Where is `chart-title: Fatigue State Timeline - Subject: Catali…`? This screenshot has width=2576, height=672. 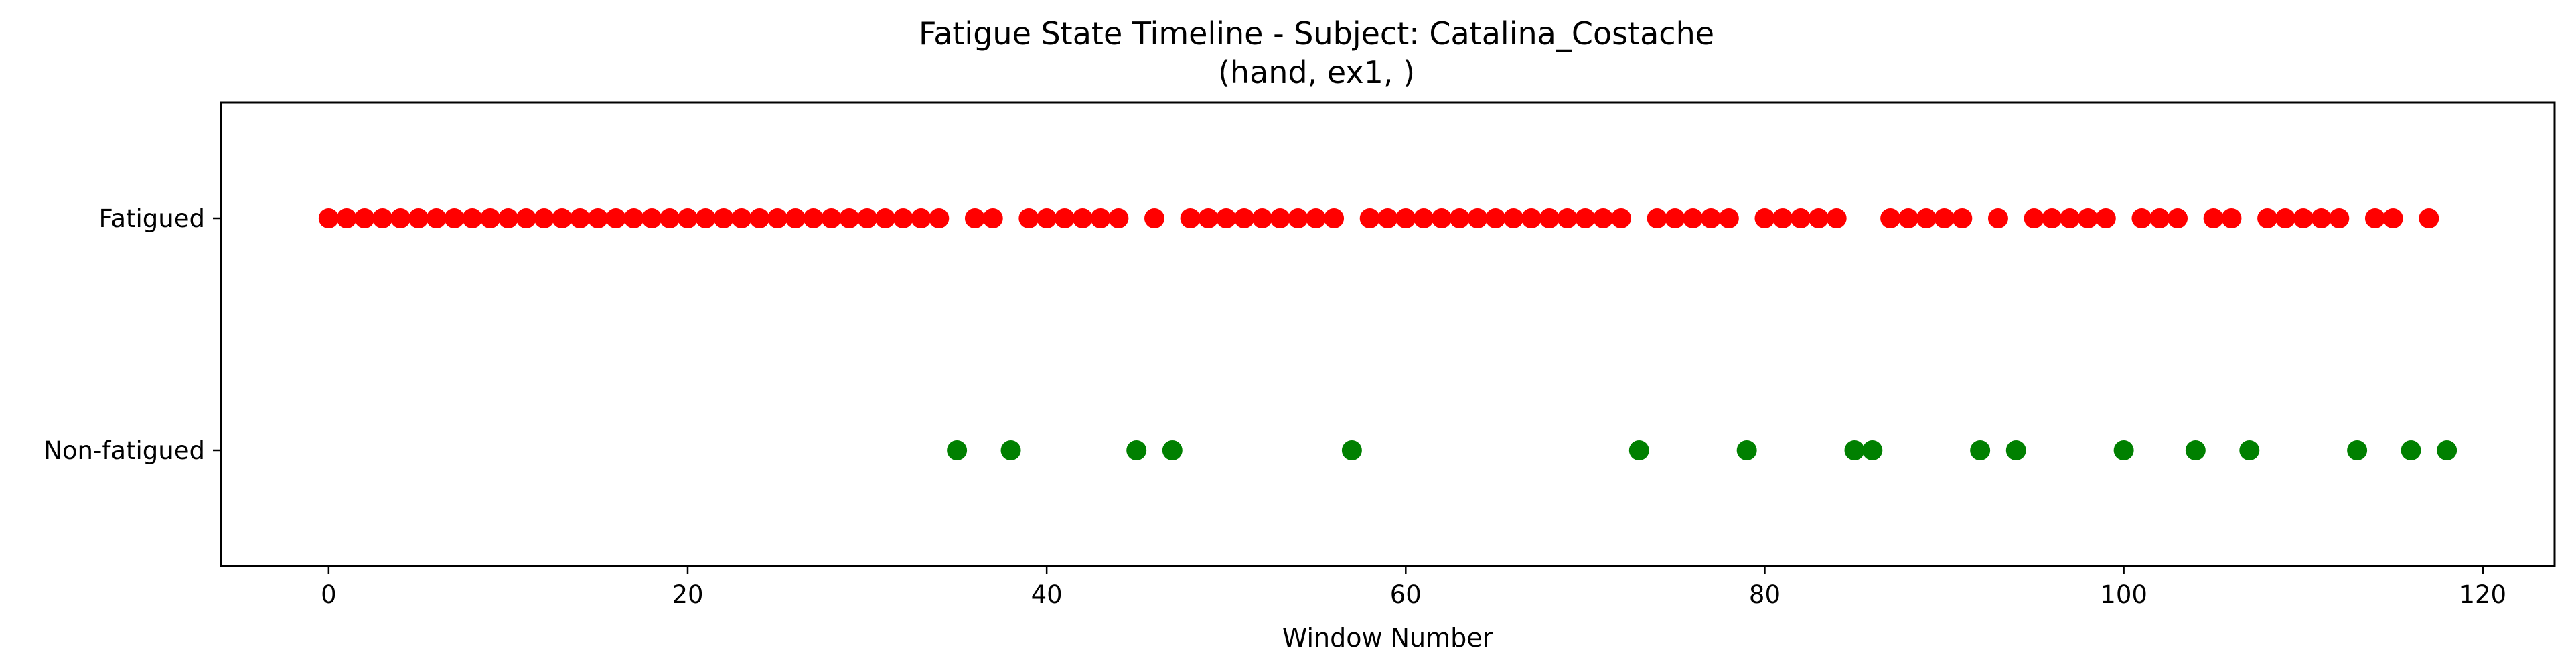
chart-title: Fatigue State Timeline - Subject: Catali… is located at coordinates (1316, 33).